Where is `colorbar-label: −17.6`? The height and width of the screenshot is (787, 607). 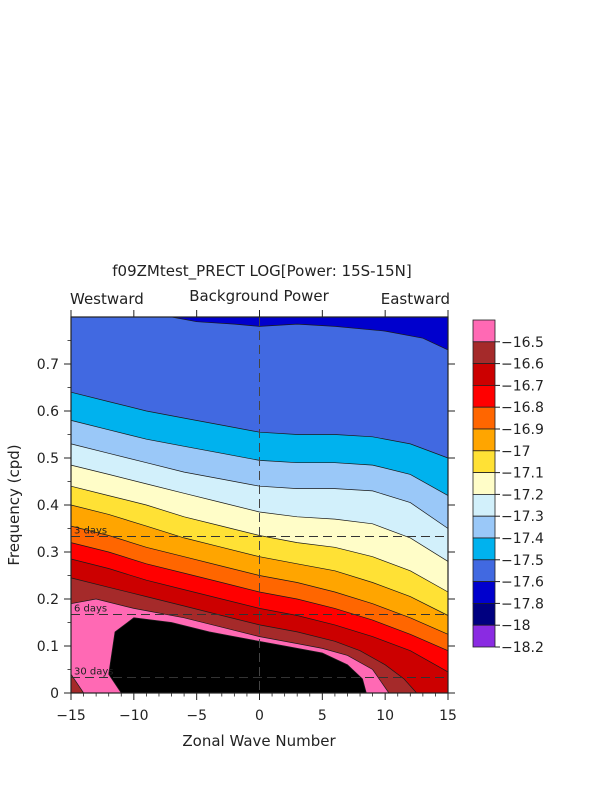 colorbar-label: −17.6 is located at coordinates (522, 583).